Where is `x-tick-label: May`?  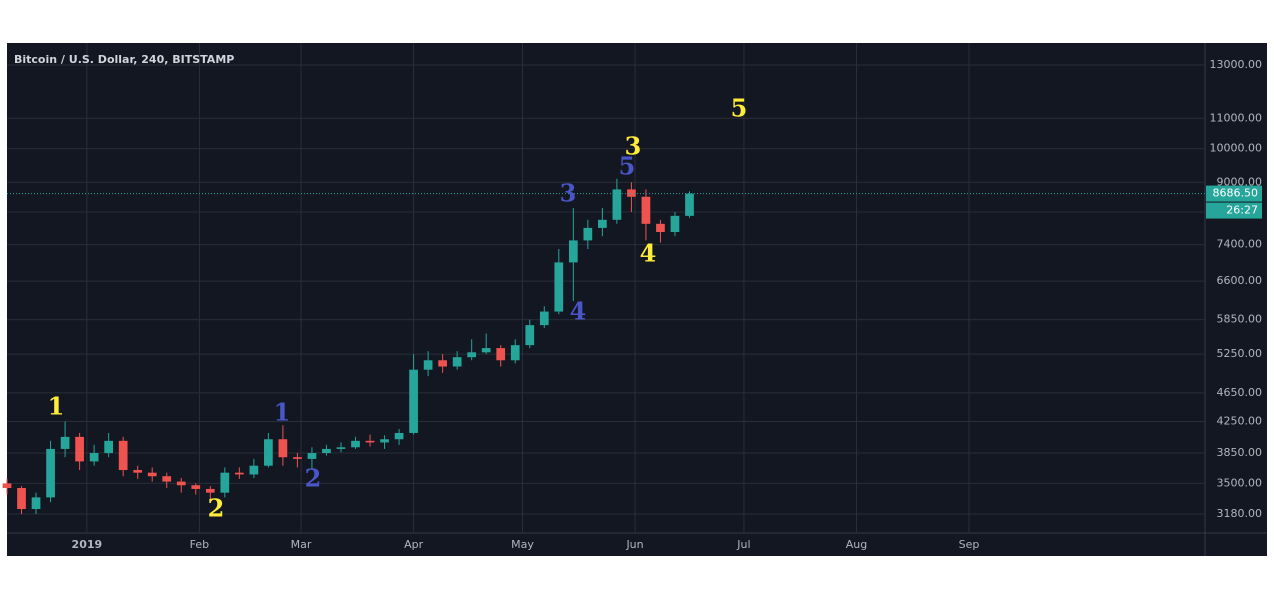
x-tick-label: May is located at coordinates (522, 544).